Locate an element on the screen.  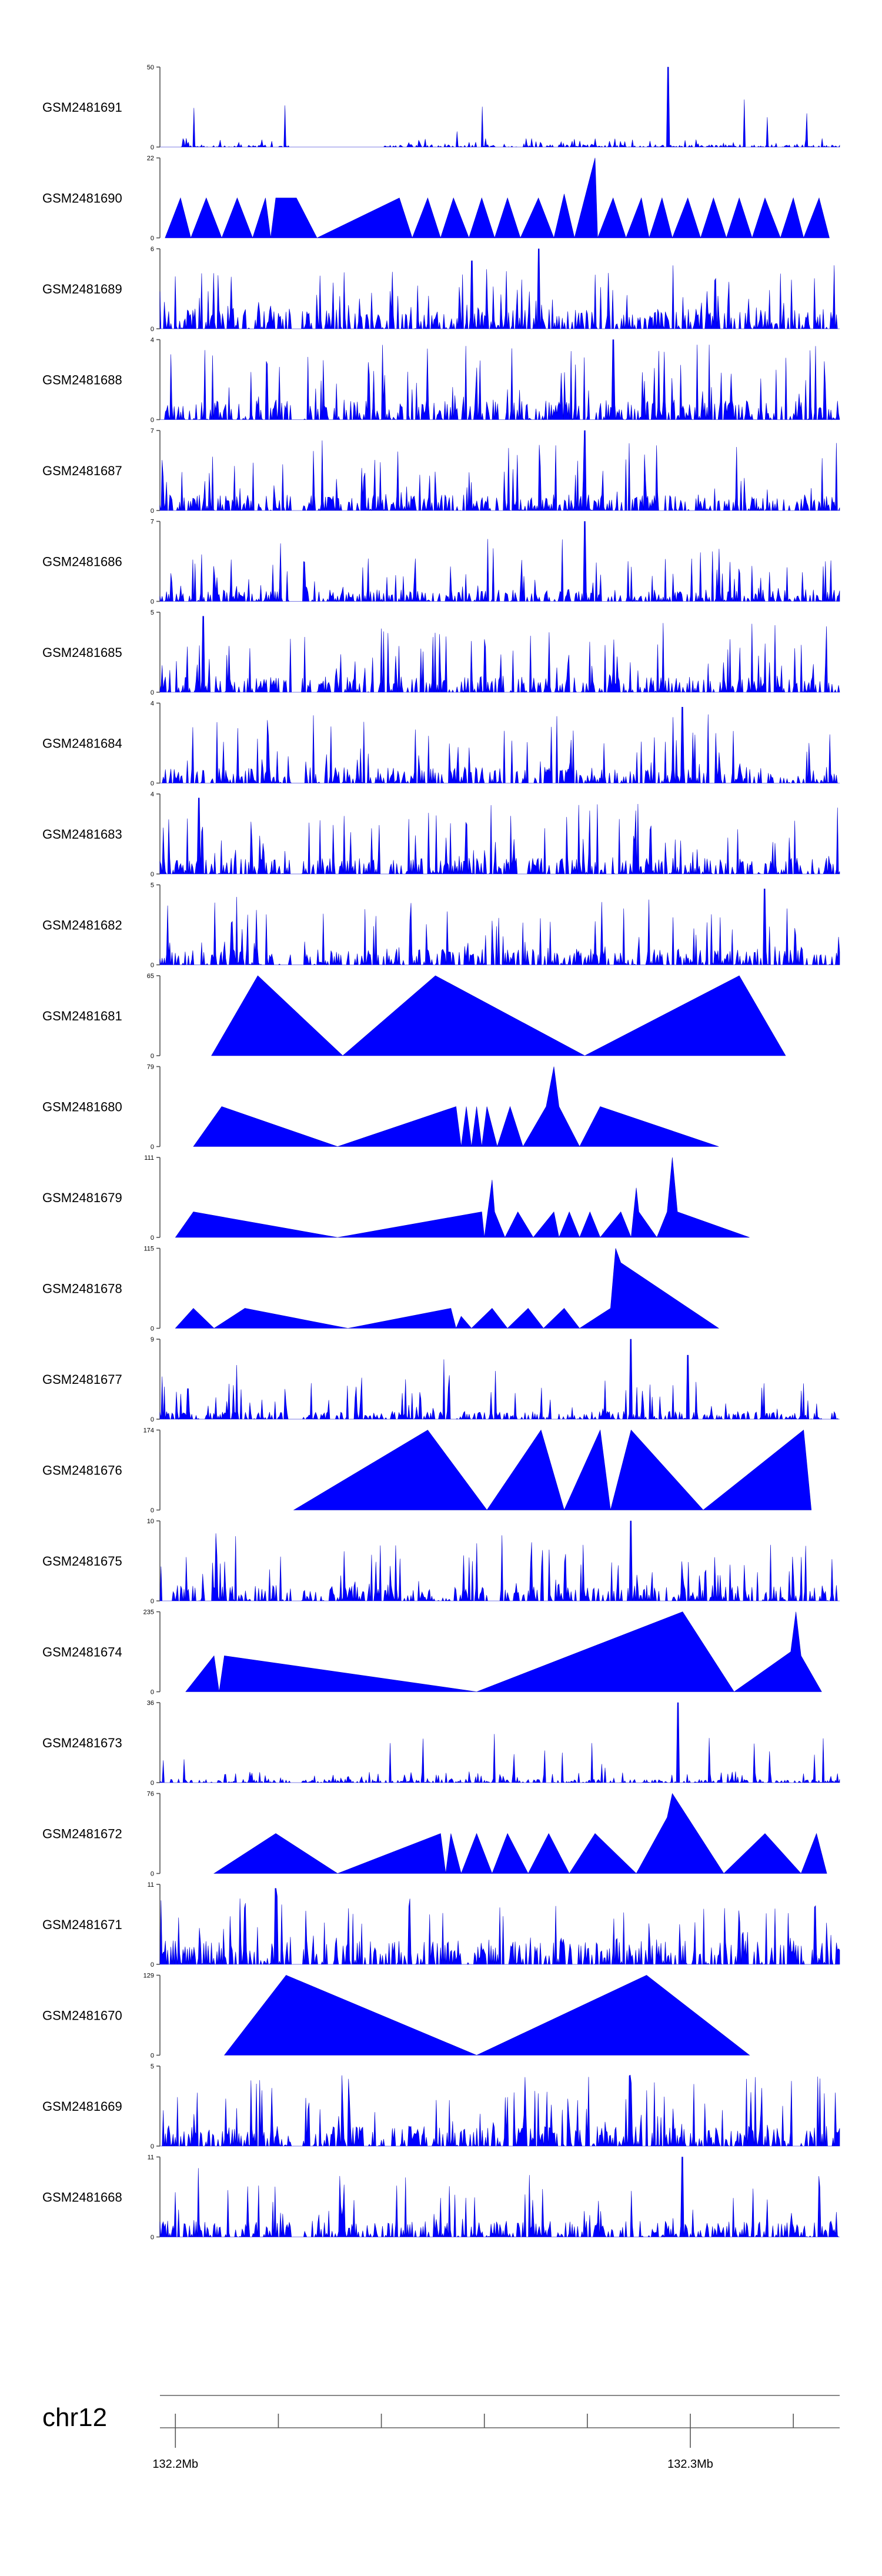
track-GSM2481679: GSM2481679 111 0 is located at coordinates (396, 1198).